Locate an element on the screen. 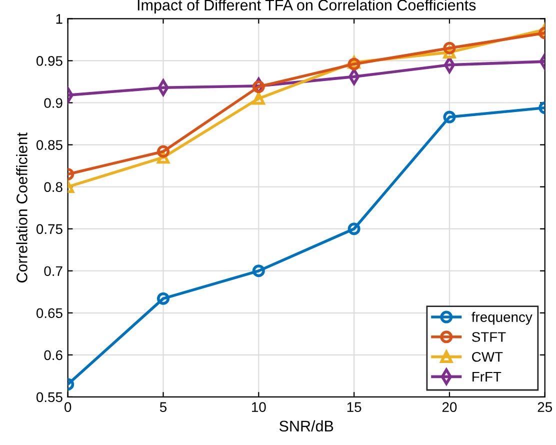 The height and width of the screenshot is (445, 556). y-tick-label: 0.95 is located at coordinates (49, 61).